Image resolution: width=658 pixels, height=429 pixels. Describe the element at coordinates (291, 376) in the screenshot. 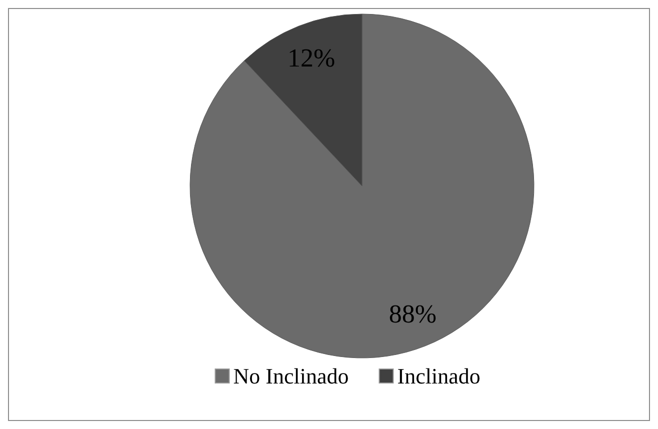

I see `legend-label: No Inclinado` at that location.